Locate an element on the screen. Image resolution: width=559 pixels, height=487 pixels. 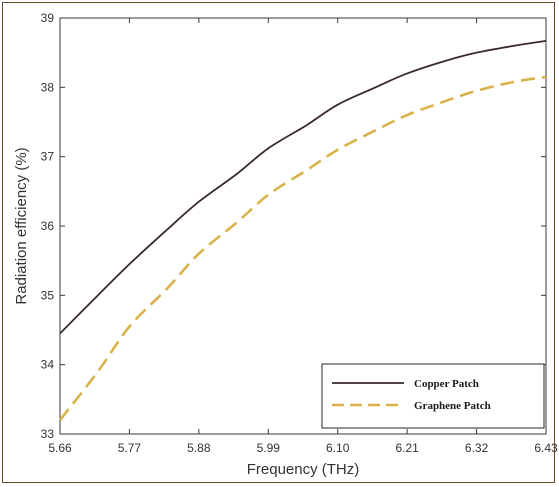
legend: Copper Patch Graphene Patch is located at coordinates (433, 396).